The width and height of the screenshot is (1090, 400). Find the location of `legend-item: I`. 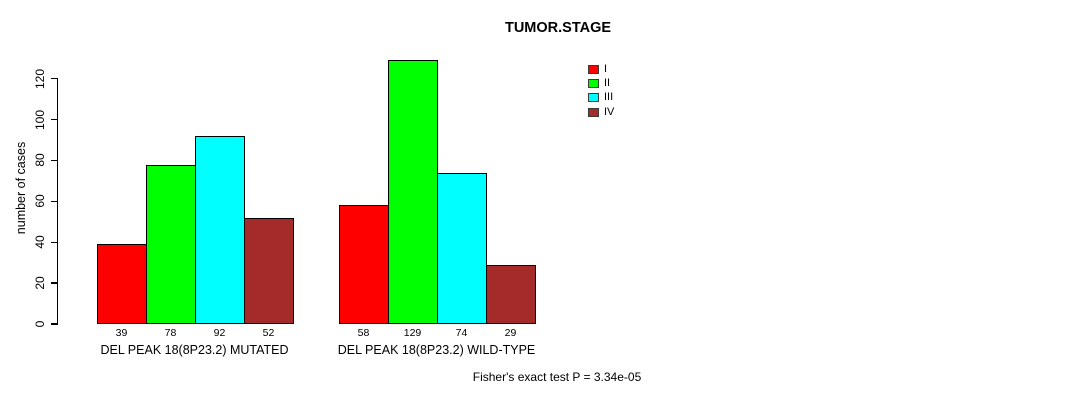

legend-item: I is located at coordinates (601, 69).